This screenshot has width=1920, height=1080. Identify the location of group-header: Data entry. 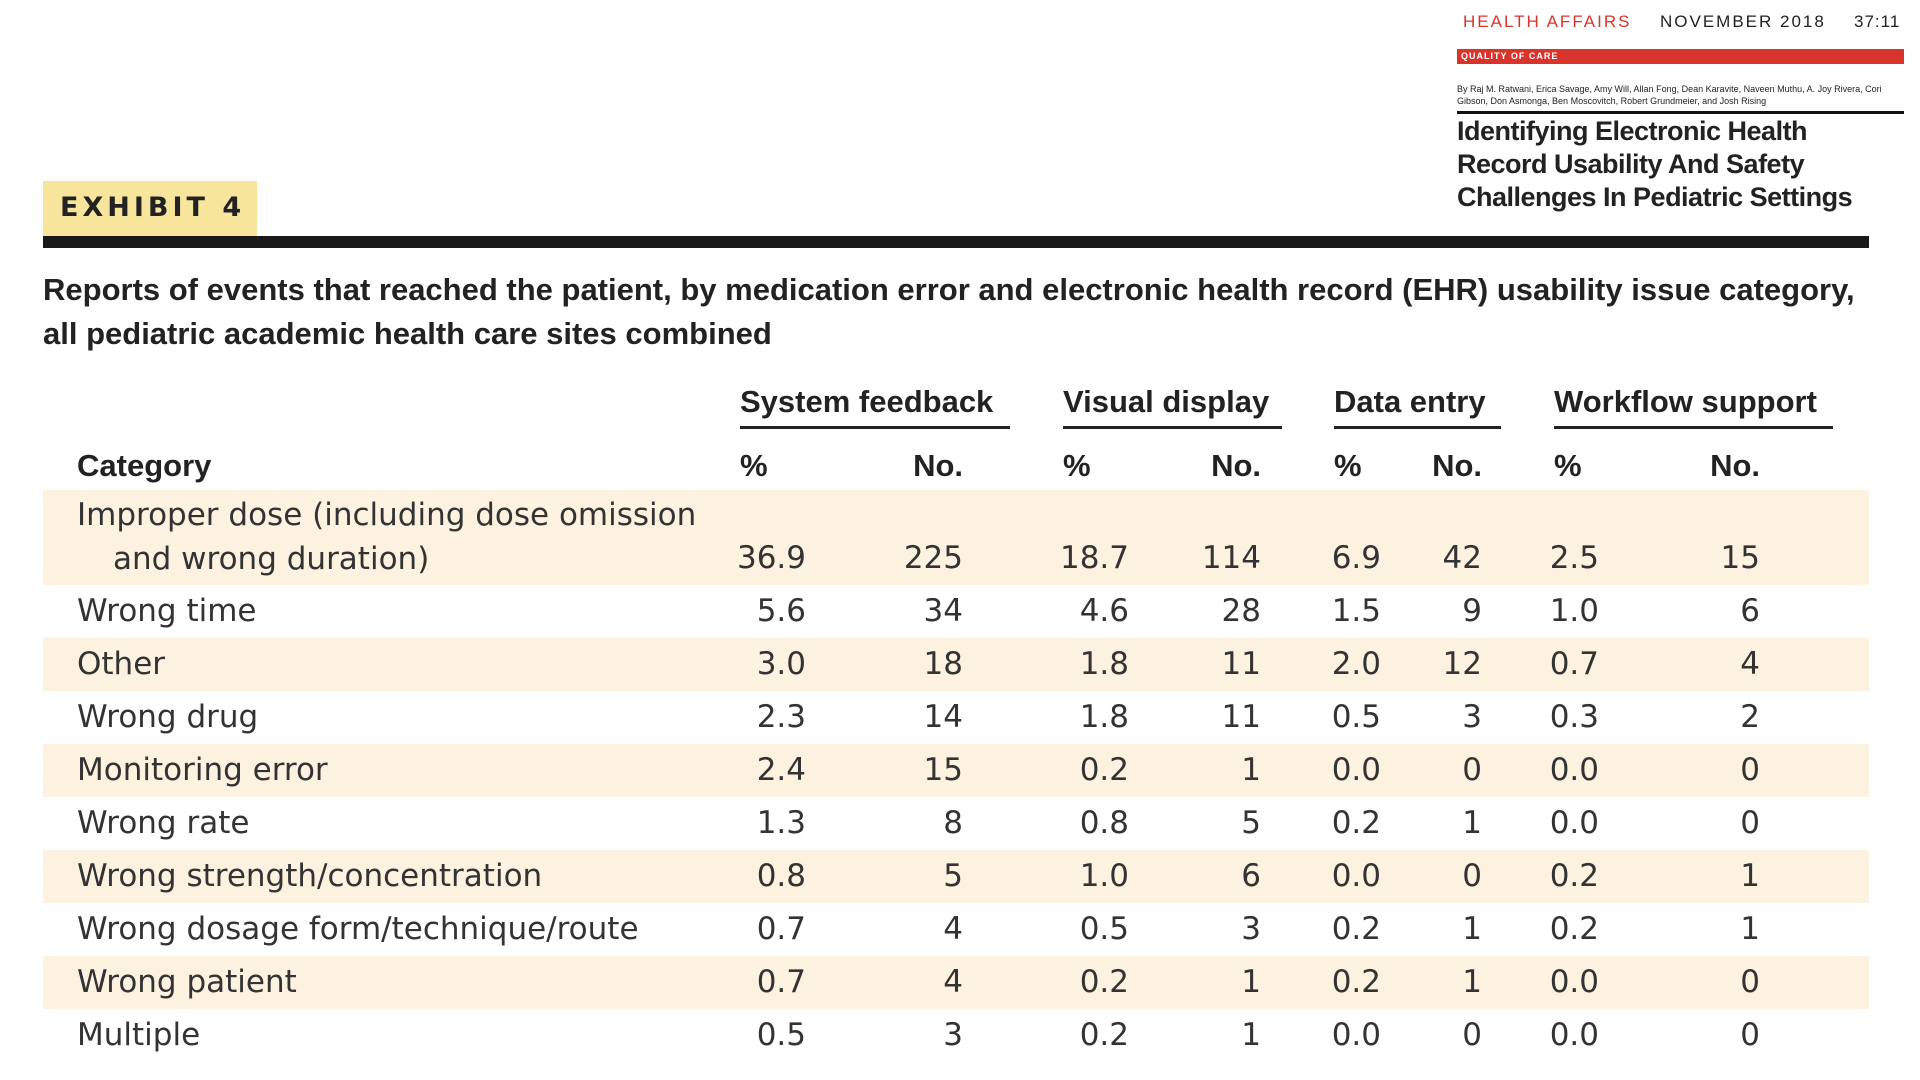
(1417, 406).